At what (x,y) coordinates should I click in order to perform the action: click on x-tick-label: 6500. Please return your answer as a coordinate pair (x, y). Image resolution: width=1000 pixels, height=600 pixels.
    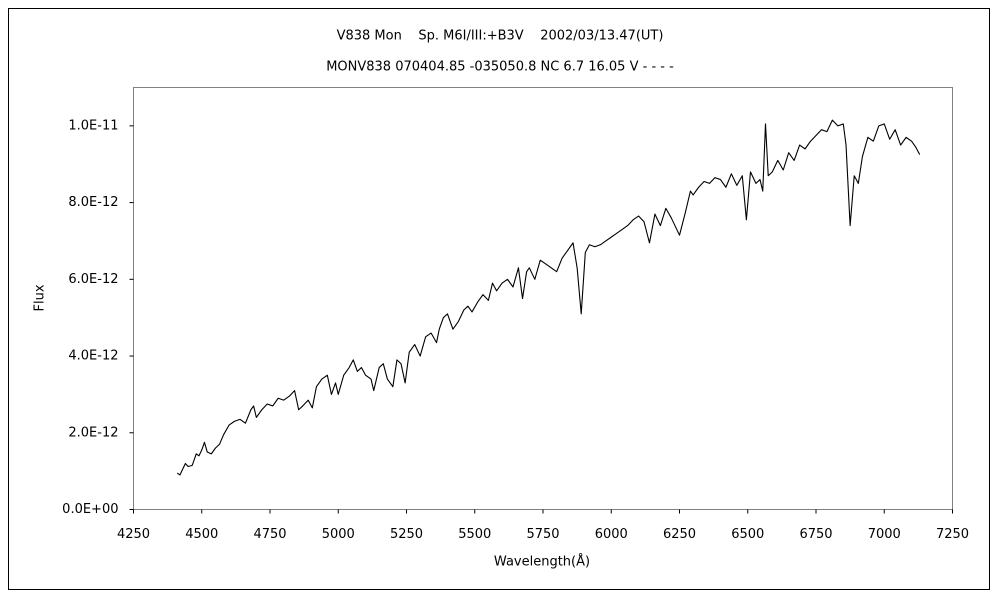
    Looking at the image, I should click on (747, 534).